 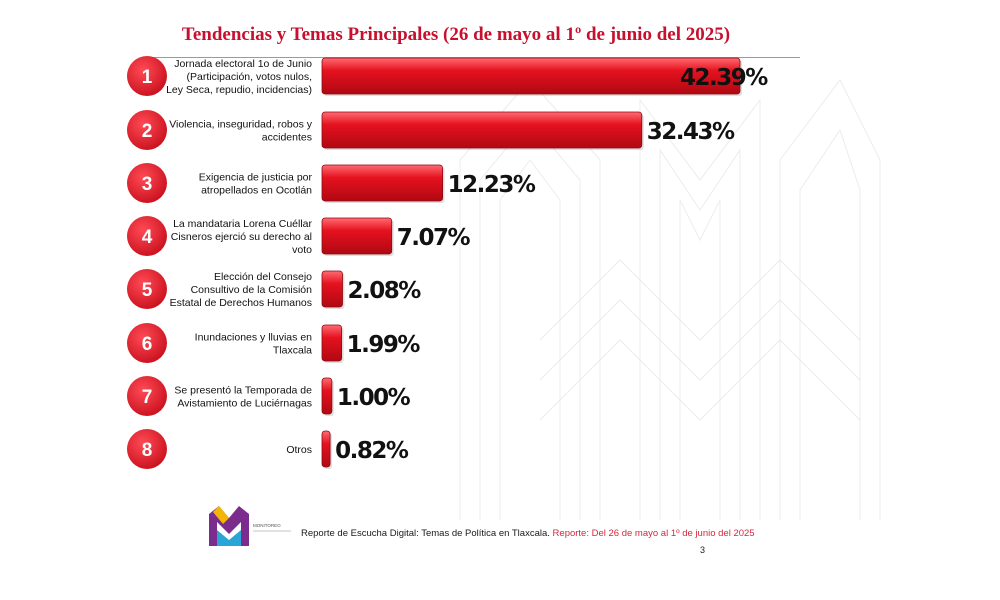 What do you see at coordinates (241, 237) in the screenshot?
I see `category-label: Cisneros ejerció su derecho al` at bounding box center [241, 237].